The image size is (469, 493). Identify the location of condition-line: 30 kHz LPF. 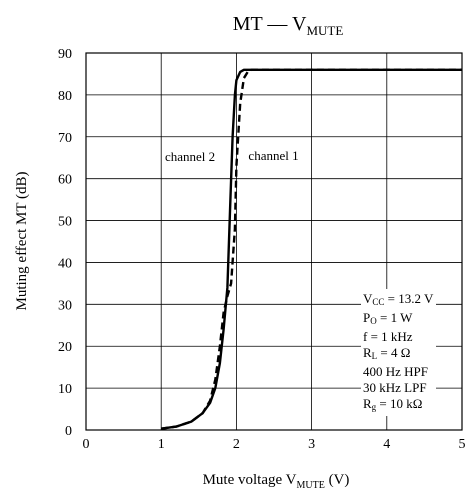
(395, 387).